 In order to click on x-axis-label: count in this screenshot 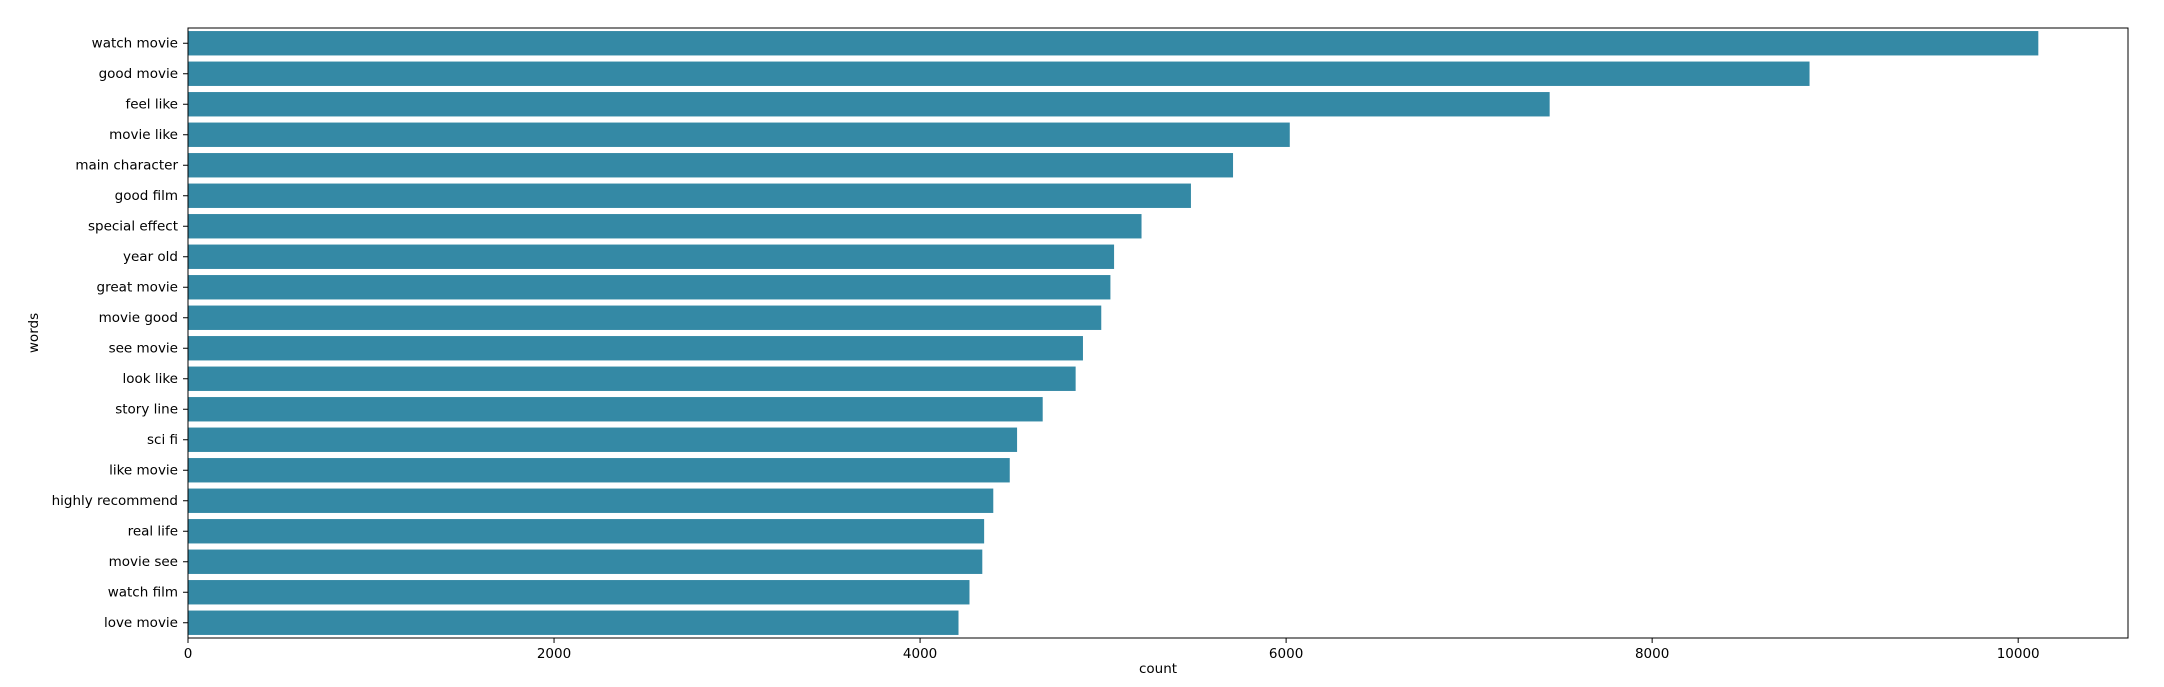, I will do `click(1158, 669)`.